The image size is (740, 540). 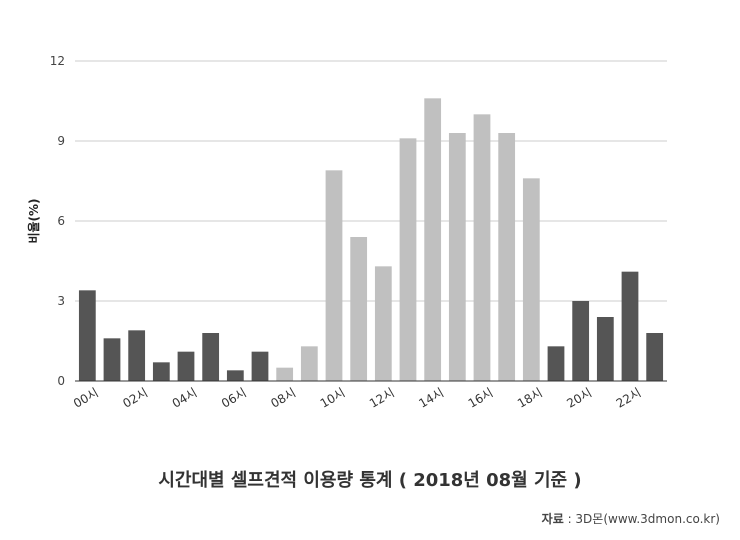 I want to click on bar-03시, so click(x=161, y=371).